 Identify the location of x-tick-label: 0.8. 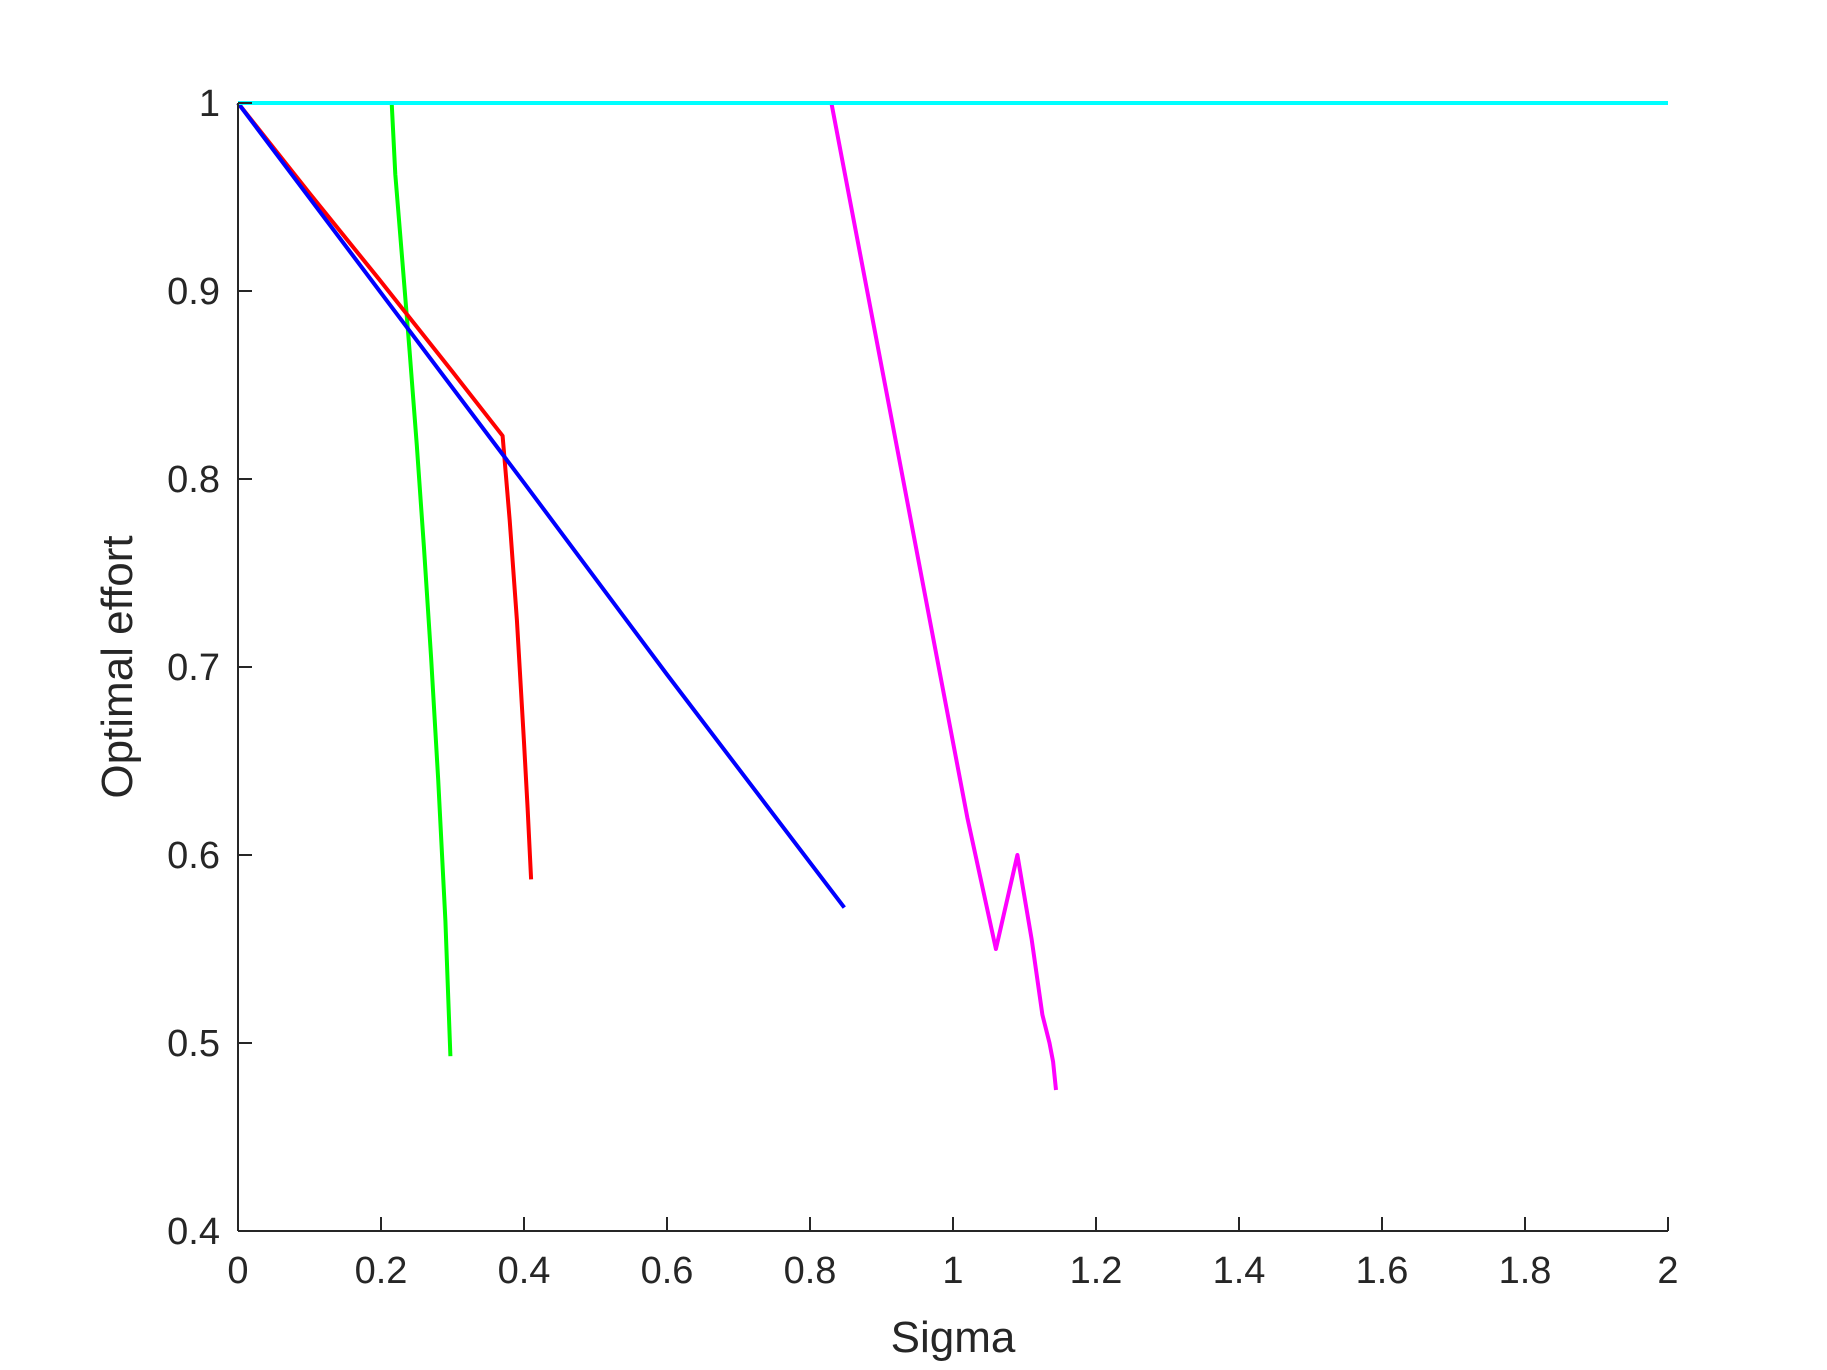
(810, 1271).